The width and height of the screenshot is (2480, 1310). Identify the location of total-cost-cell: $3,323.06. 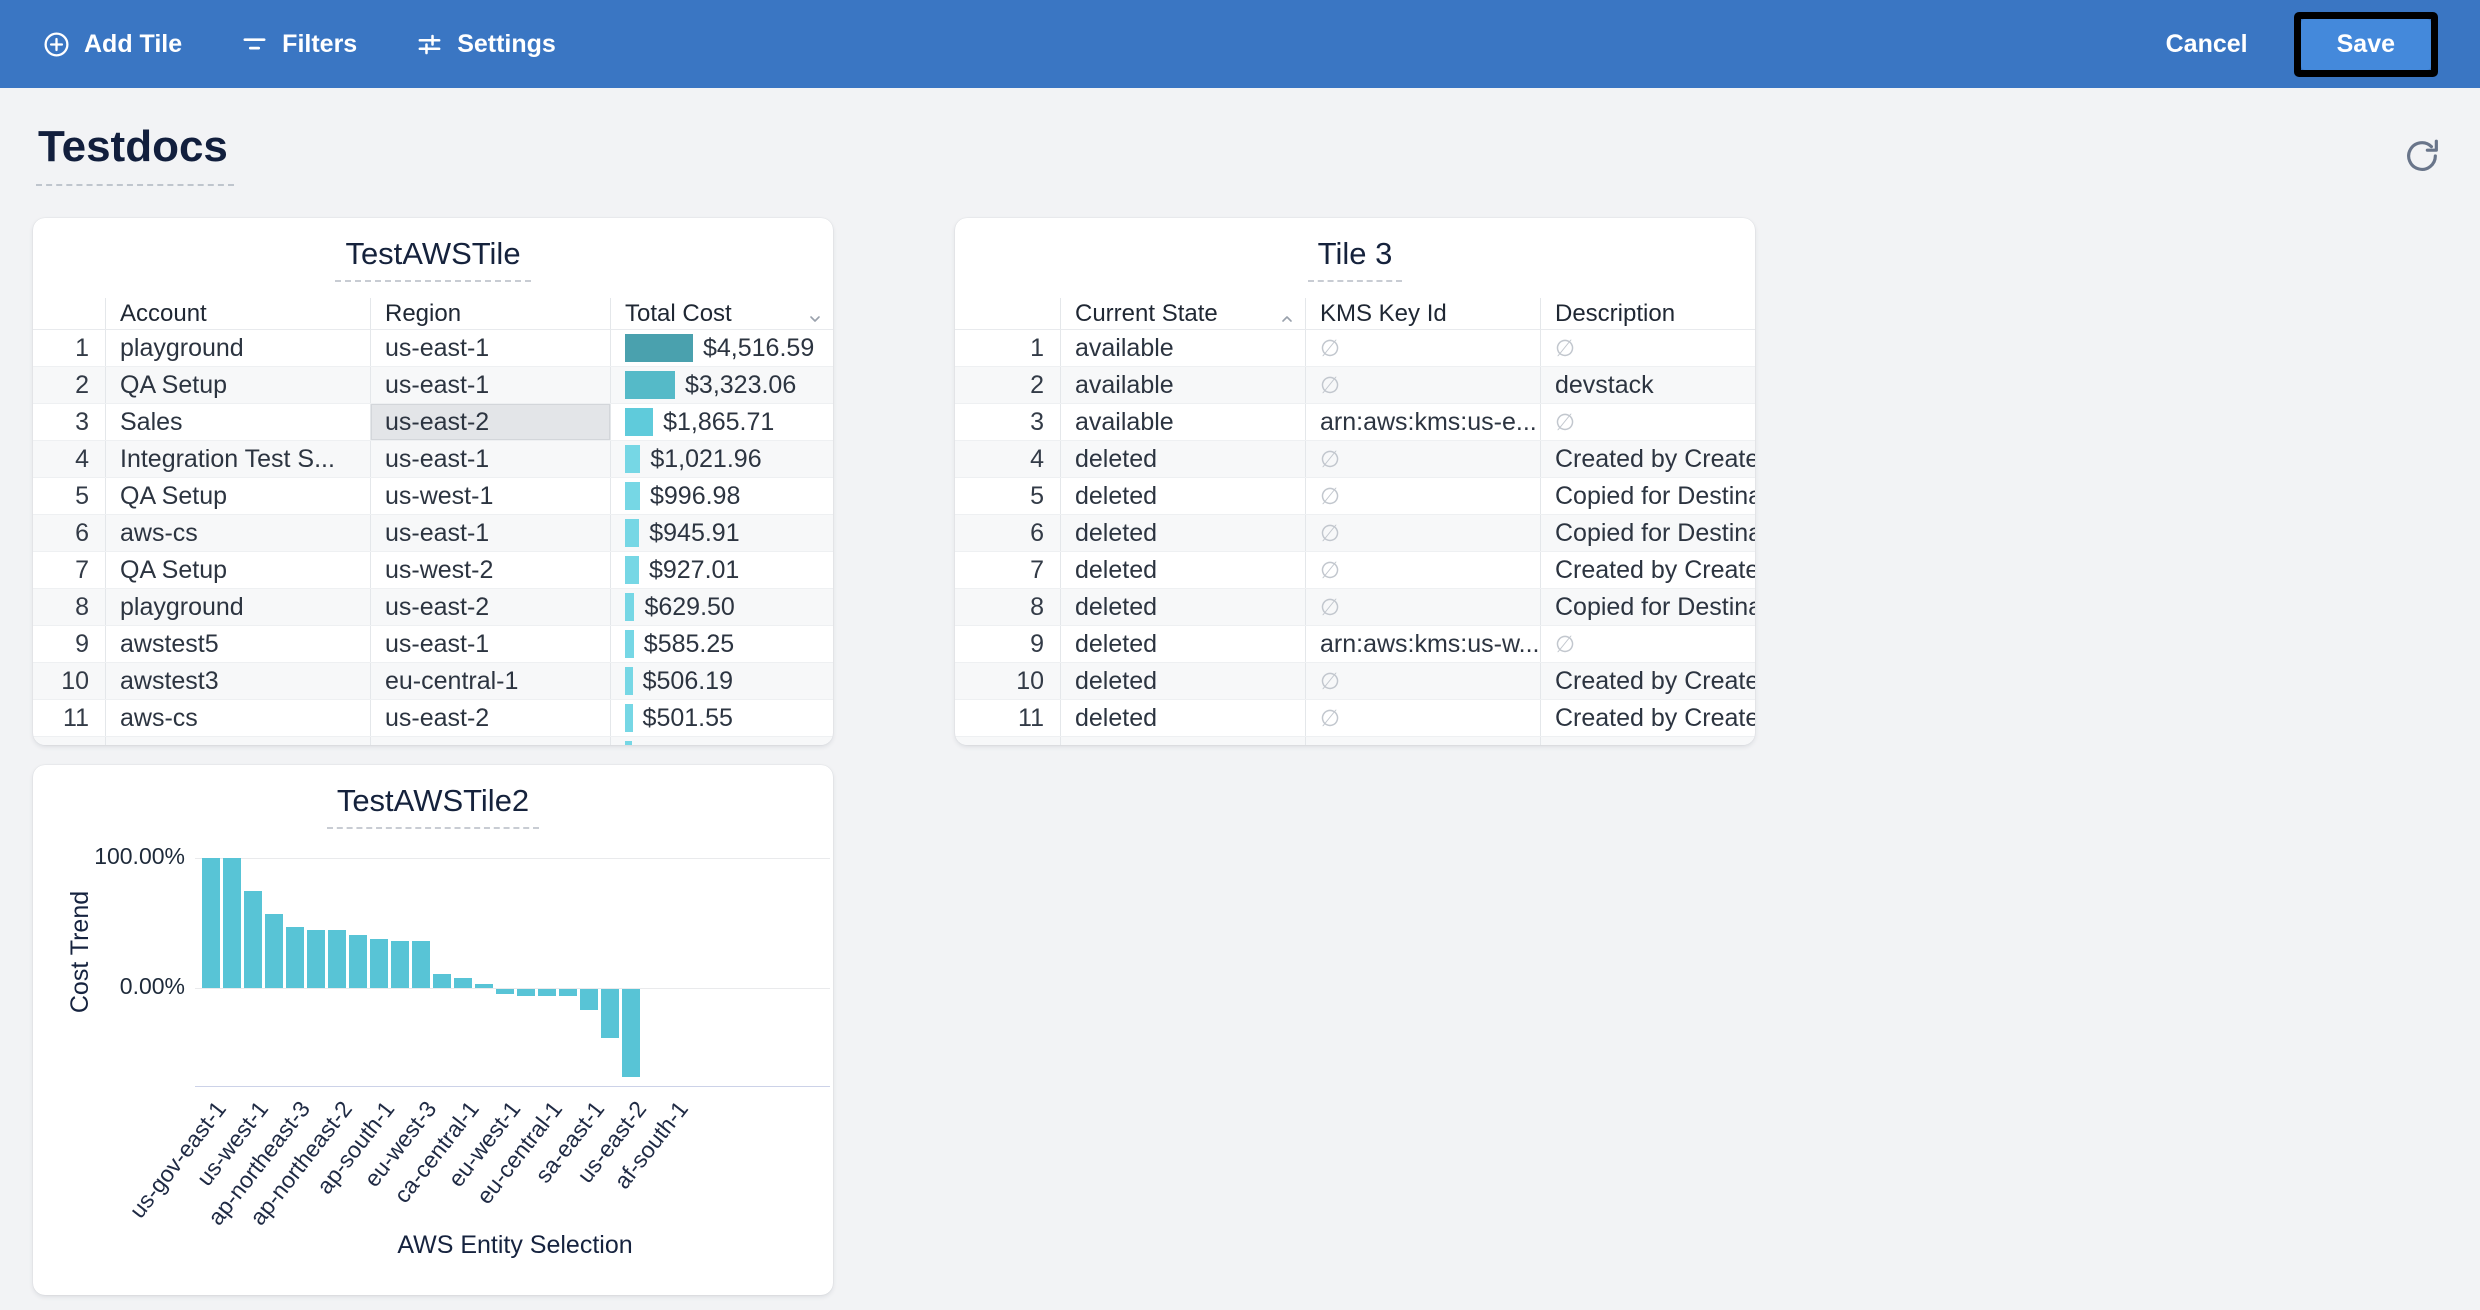
(721, 385).